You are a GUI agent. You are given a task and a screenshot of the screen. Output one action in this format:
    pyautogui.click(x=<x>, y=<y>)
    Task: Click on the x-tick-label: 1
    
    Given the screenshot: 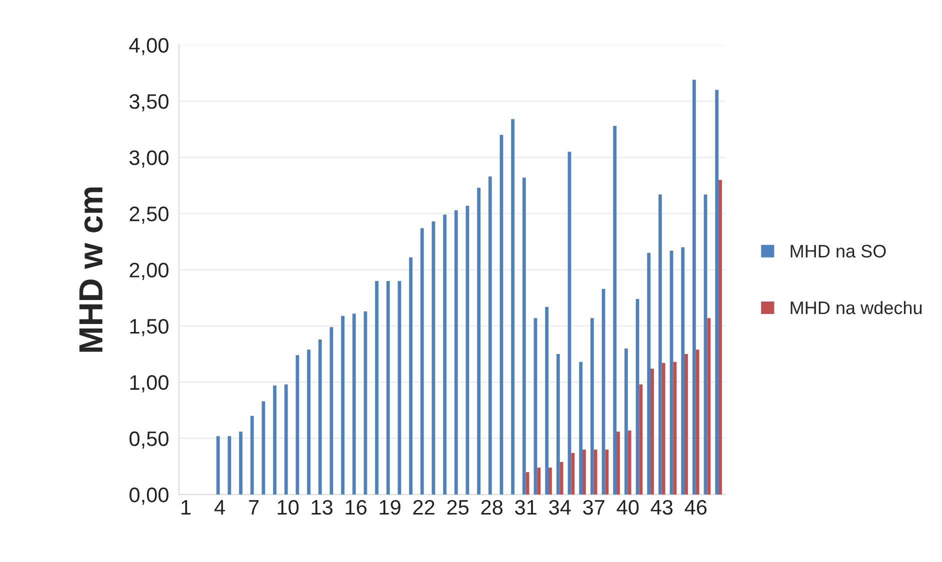 What is the action you would take?
    pyautogui.click(x=186, y=507)
    